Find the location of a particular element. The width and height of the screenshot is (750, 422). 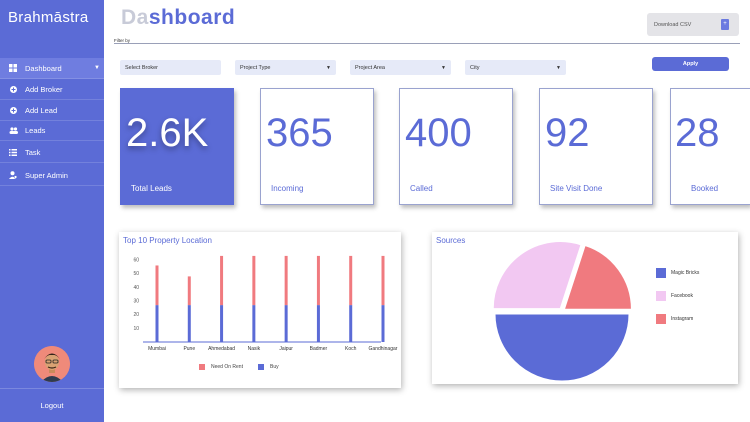

project-type-label: Project Type is located at coordinates (255, 67).